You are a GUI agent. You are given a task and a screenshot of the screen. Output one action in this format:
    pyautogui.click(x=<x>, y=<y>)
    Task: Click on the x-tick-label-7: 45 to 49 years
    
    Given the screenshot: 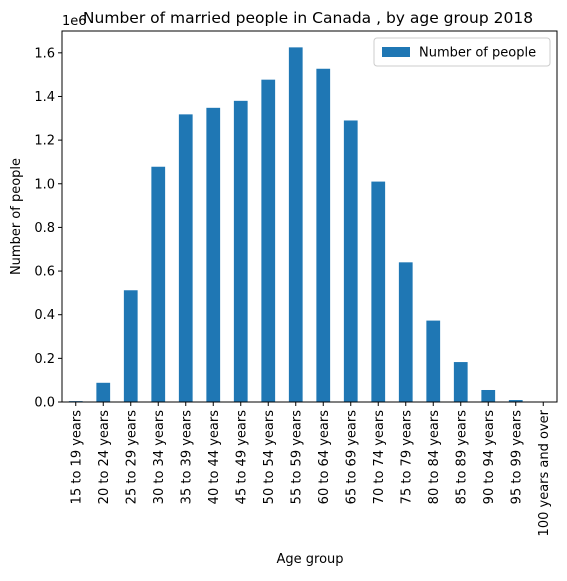 What is the action you would take?
    pyautogui.click(x=241, y=457)
    